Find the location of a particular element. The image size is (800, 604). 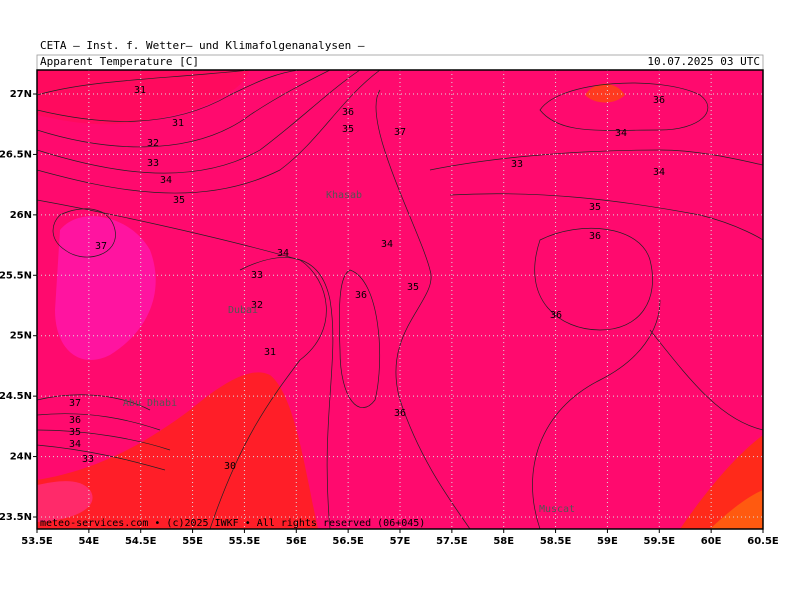

x-tick-label: 56E is located at coordinates (296, 541).